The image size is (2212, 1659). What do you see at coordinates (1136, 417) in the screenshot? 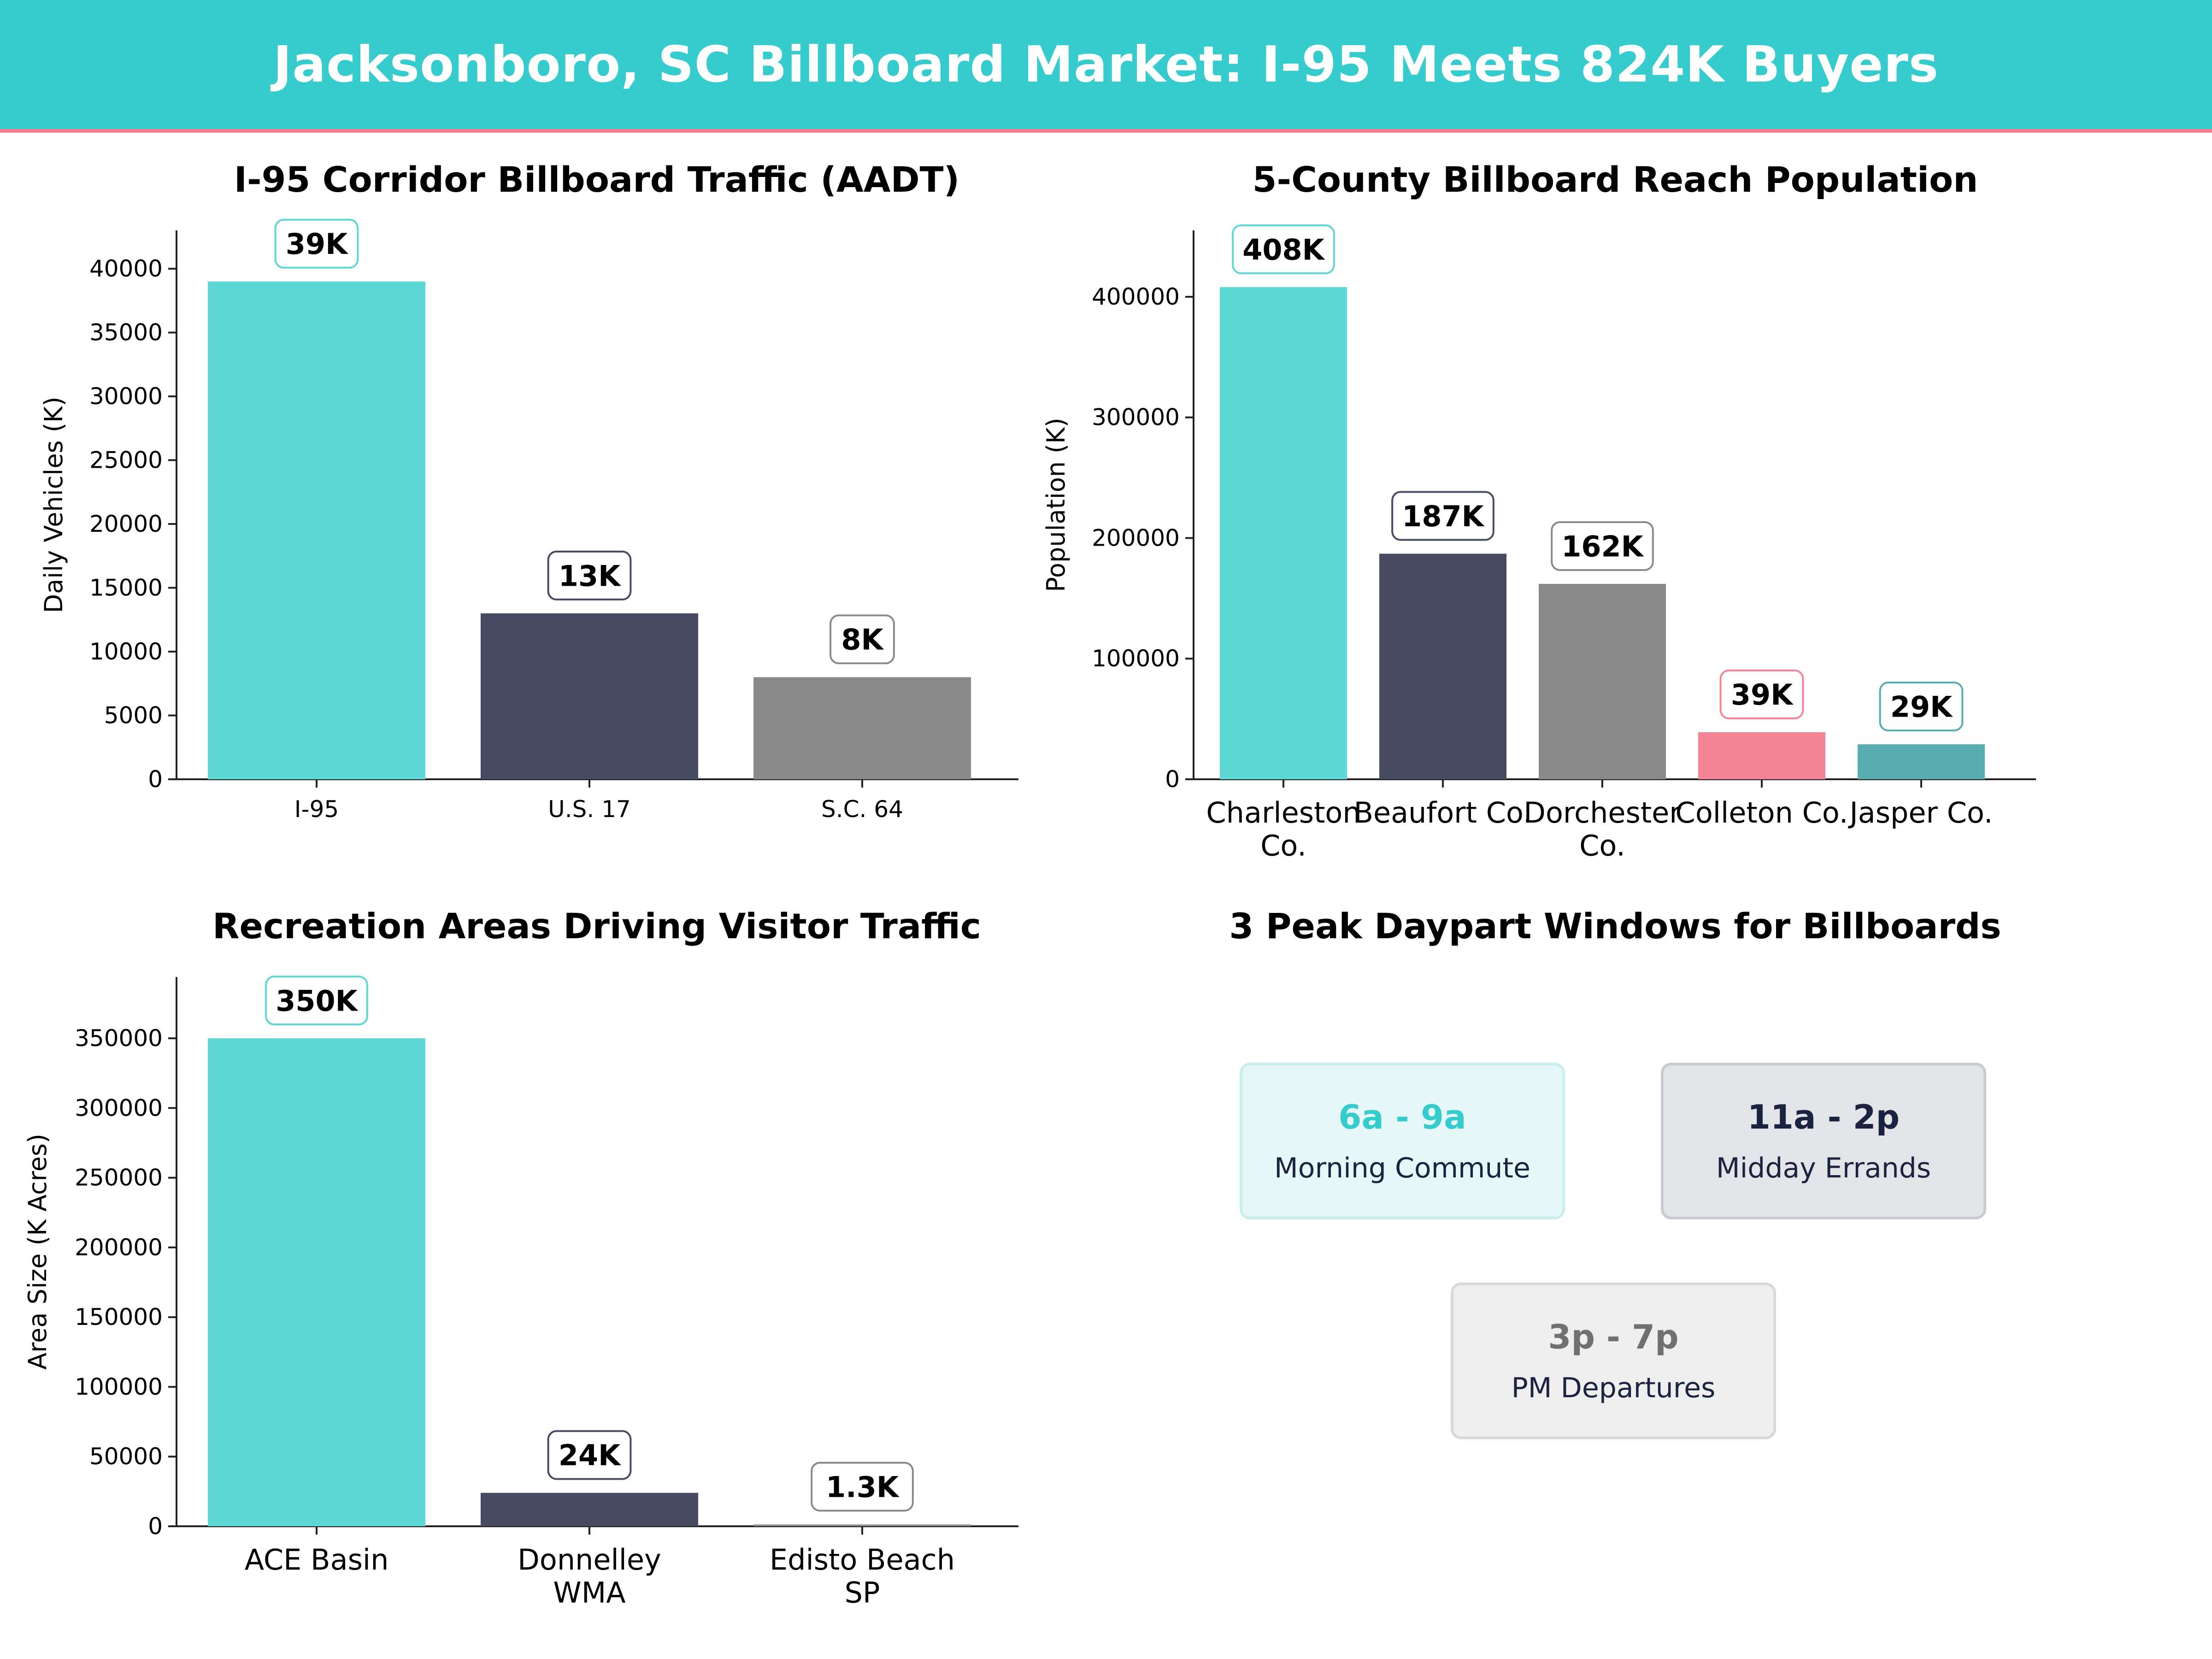
I see `population-y-tick-label: 300000` at bounding box center [1136, 417].